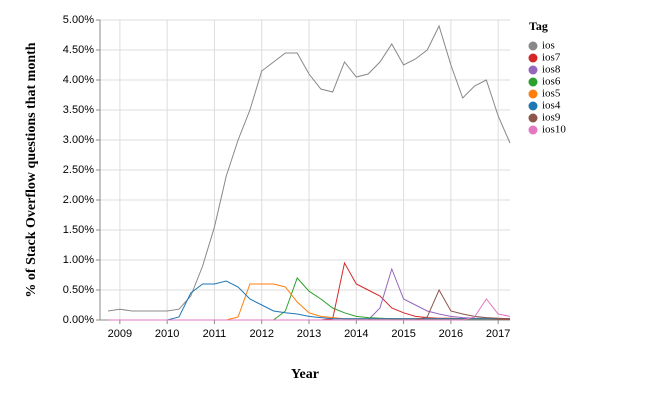 The image size is (660, 400). Describe the element at coordinates (551, 94) in the screenshot. I see `legend-label: ios5` at that location.